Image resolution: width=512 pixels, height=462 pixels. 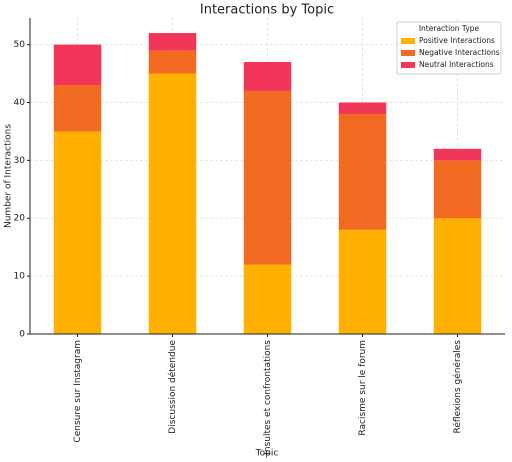 What do you see at coordinates (267, 454) in the screenshot?
I see `x-axis-label: Topic` at bounding box center [267, 454].